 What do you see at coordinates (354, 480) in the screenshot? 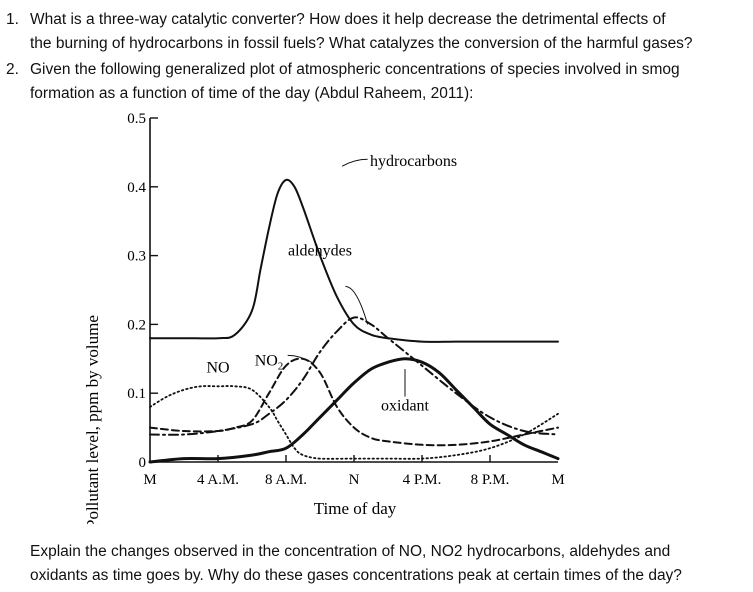
I see `x-tick-label: N` at bounding box center [354, 480].